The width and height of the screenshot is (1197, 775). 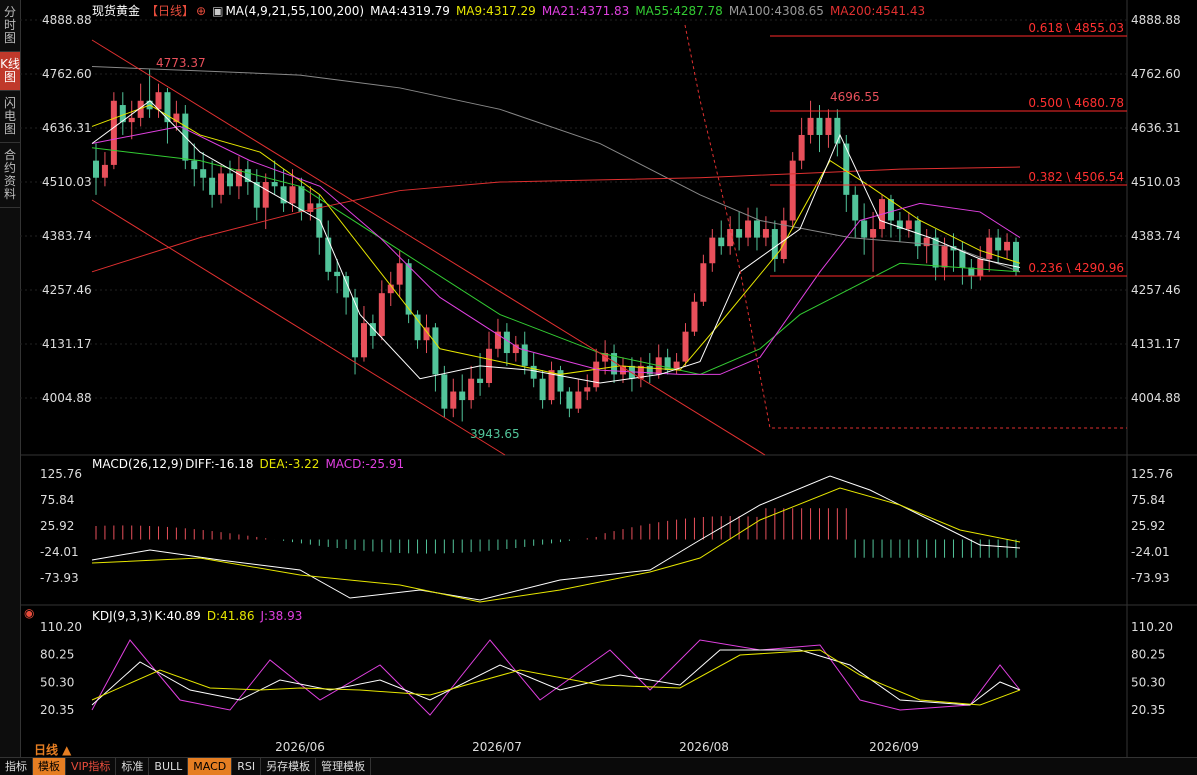 What do you see at coordinates (16, 766) in the screenshot?
I see `bottom-tab-0: 指标` at bounding box center [16, 766].